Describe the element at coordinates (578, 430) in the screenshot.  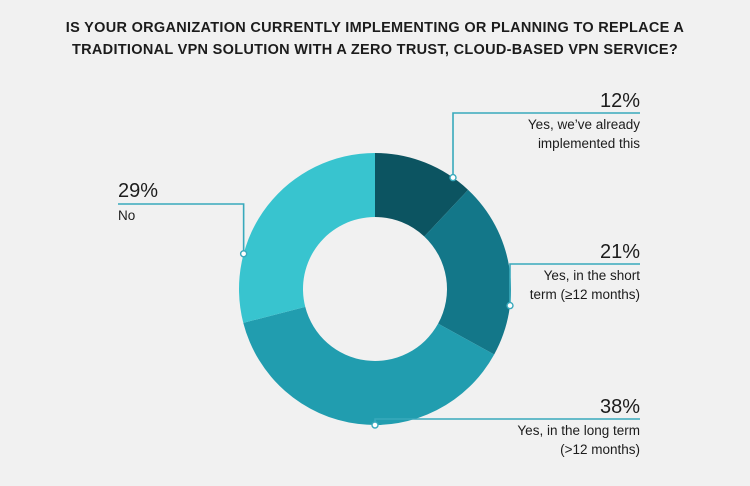
I see `slice-category-label-3-line-1: Yes, in the long term` at that location.